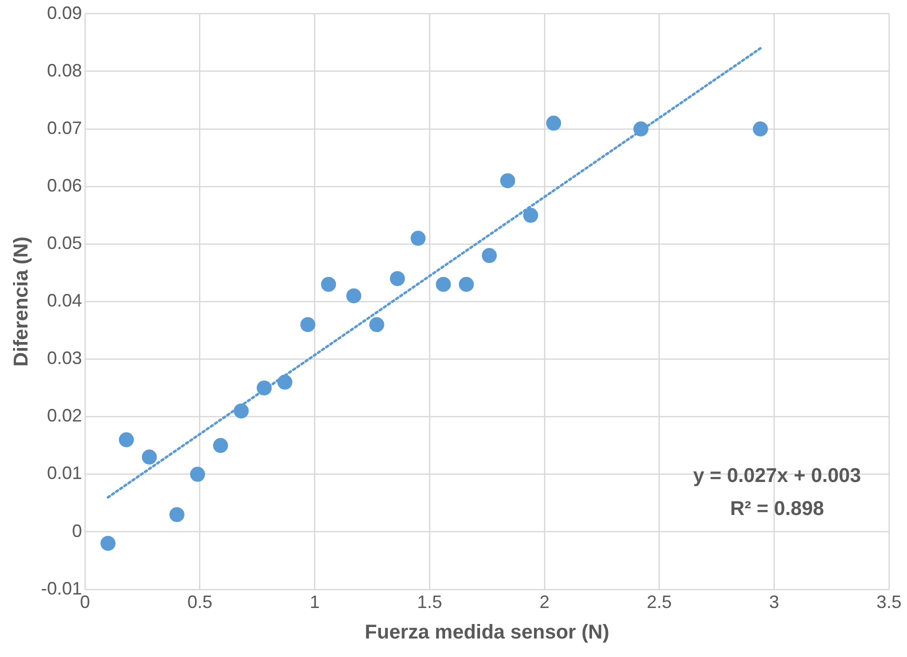 The height and width of the screenshot is (657, 907). What do you see at coordinates (774, 602) in the screenshot?
I see `x-tick-label: 3` at bounding box center [774, 602].